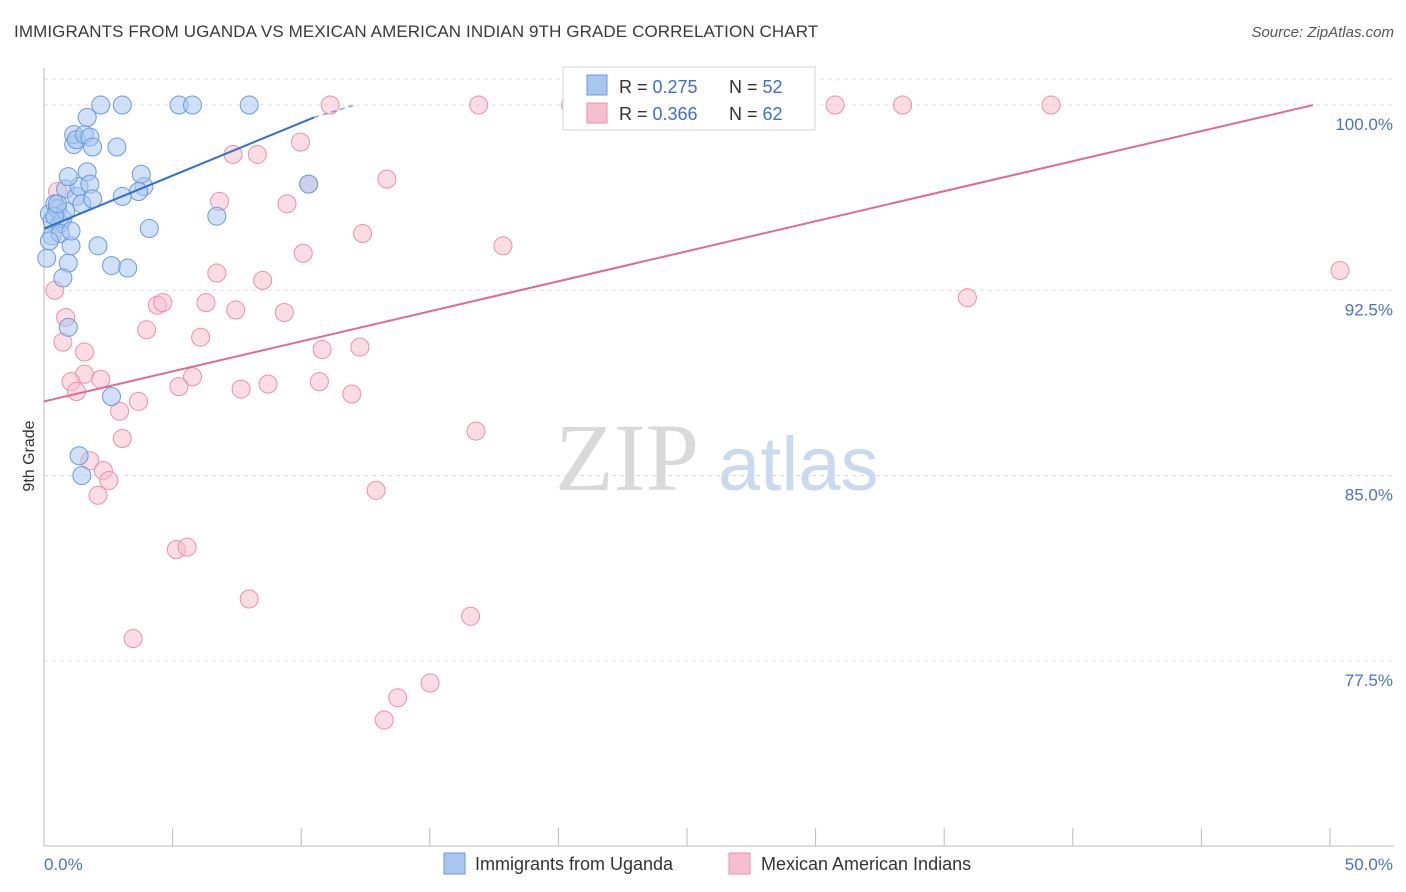 This screenshot has width=1406, height=892. What do you see at coordinates (1322, 32) in the screenshot?
I see `chart-source: Source: ZipAtlas.com` at bounding box center [1322, 32].